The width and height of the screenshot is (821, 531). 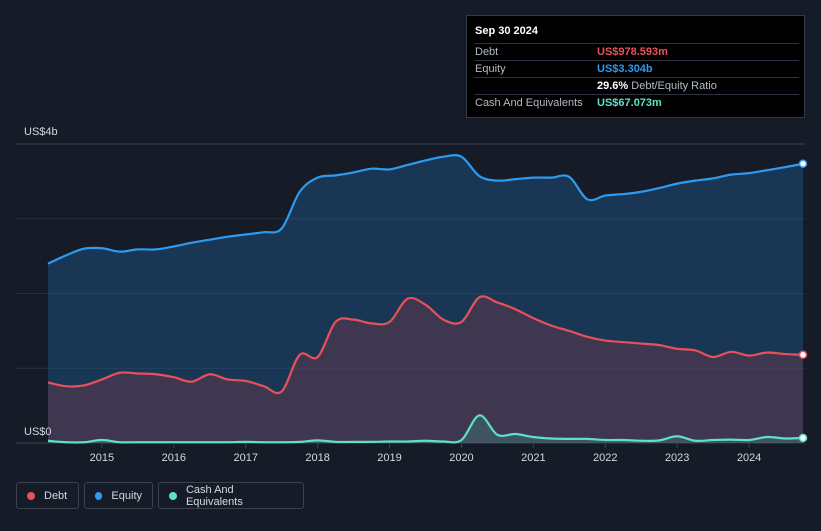 I want to click on tooltip-row-ratio: 29.6% Debt/Equity Ratio, so click(x=636, y=86).